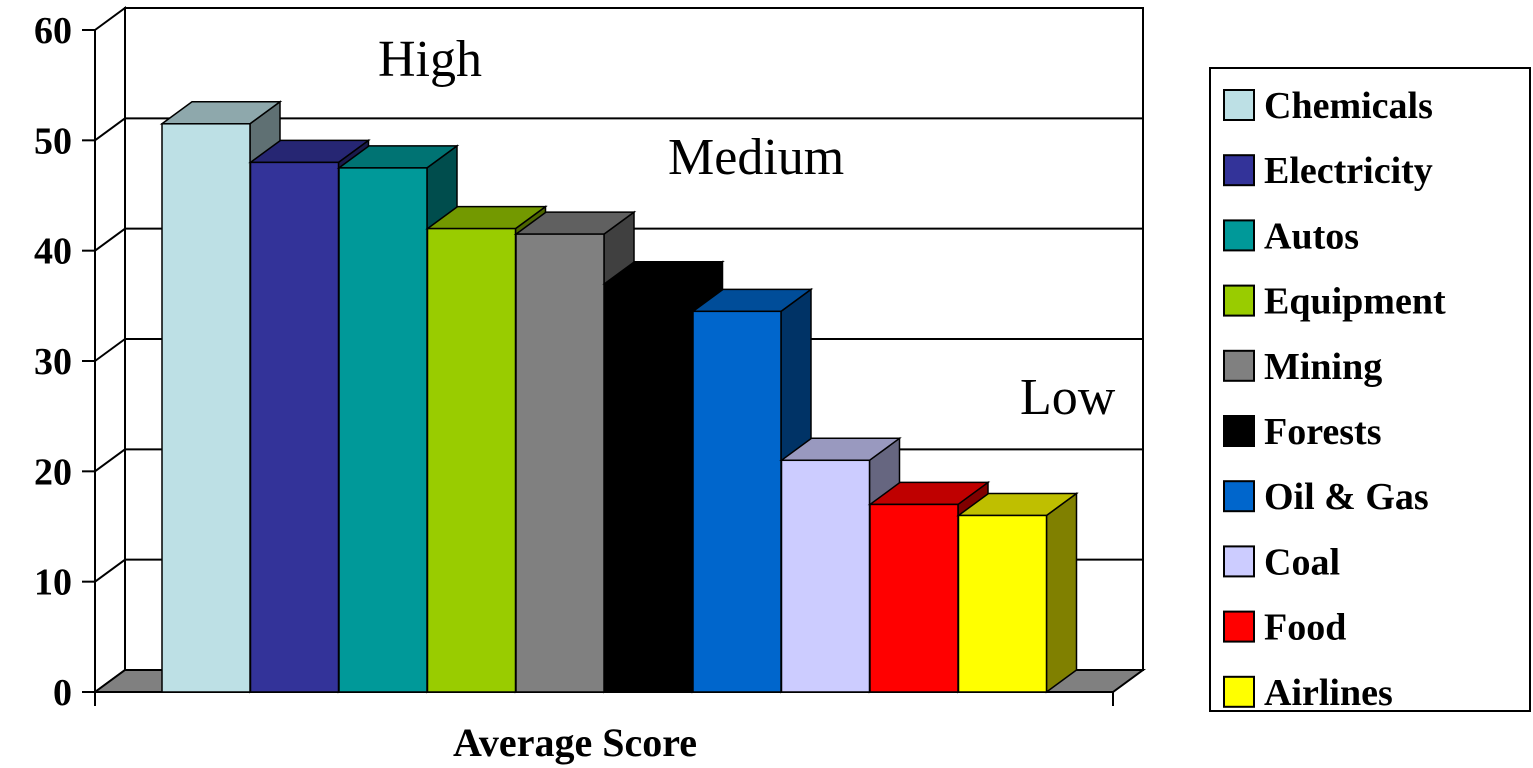  I want to click on legend-label: Airlines, so click(1328, 693).